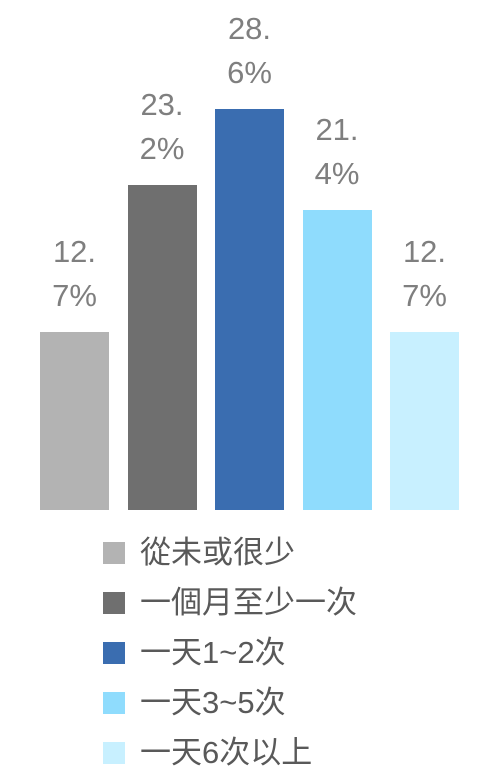 This screenshot has height=775, width=500. I want to click on legend-label: 從未或很少, so click(217, 552).